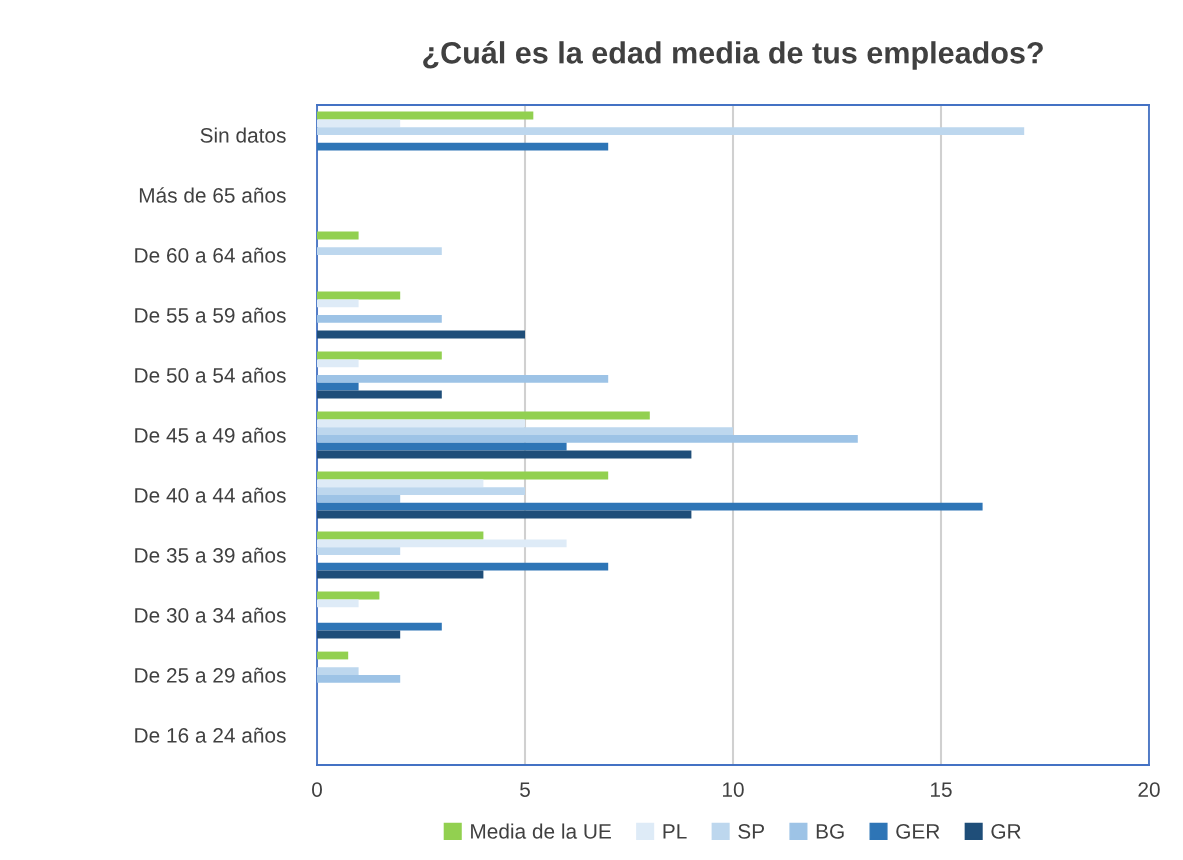 Image resolution: width=1183 pixels, height=860 pixels. Describe the element at coordinates (212, 195) in the screenshot. I see `y-tick-label: Más de 65 años` at that location.